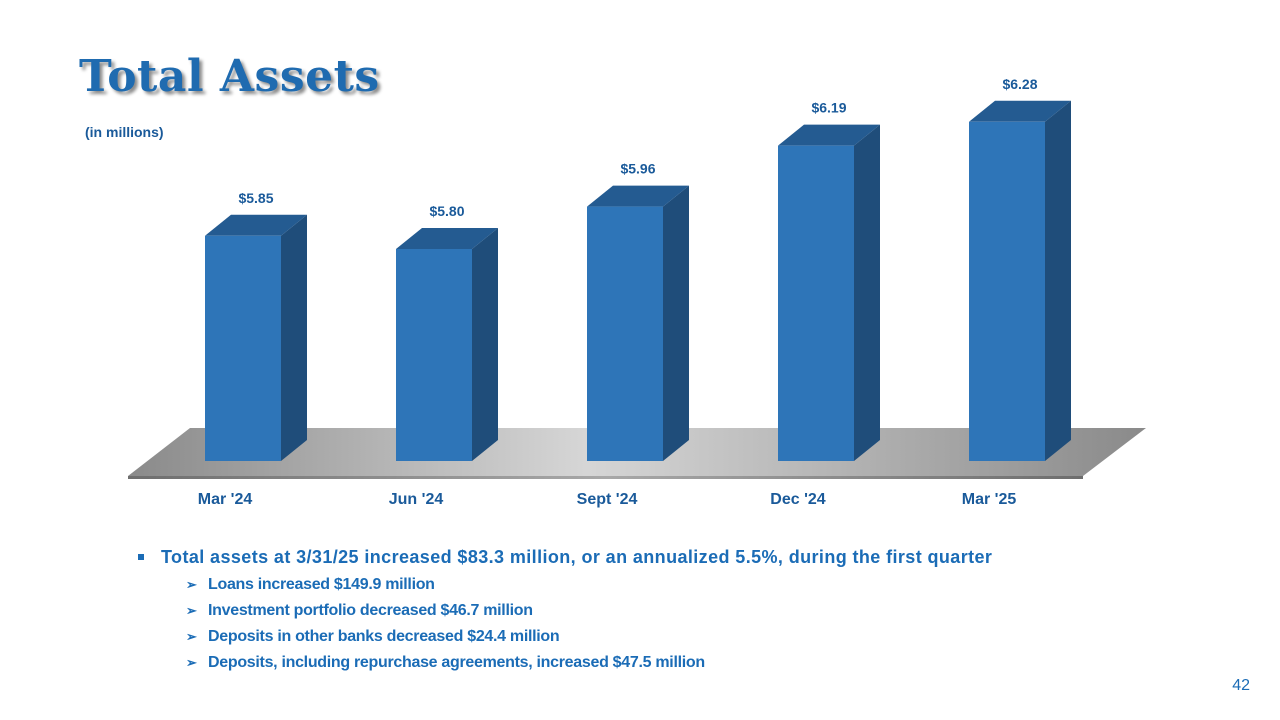 The width and height of the screenshot is (1280, 720). I want to click on square-bullet-icon, so click(141, 557).